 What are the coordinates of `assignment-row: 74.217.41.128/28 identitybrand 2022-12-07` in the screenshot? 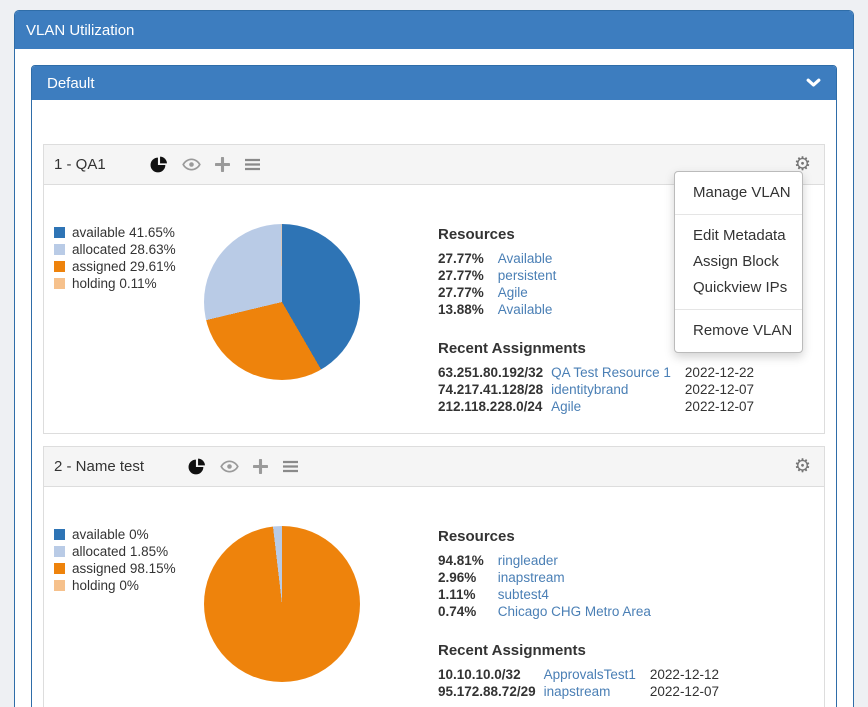 It's located at (603, 389).